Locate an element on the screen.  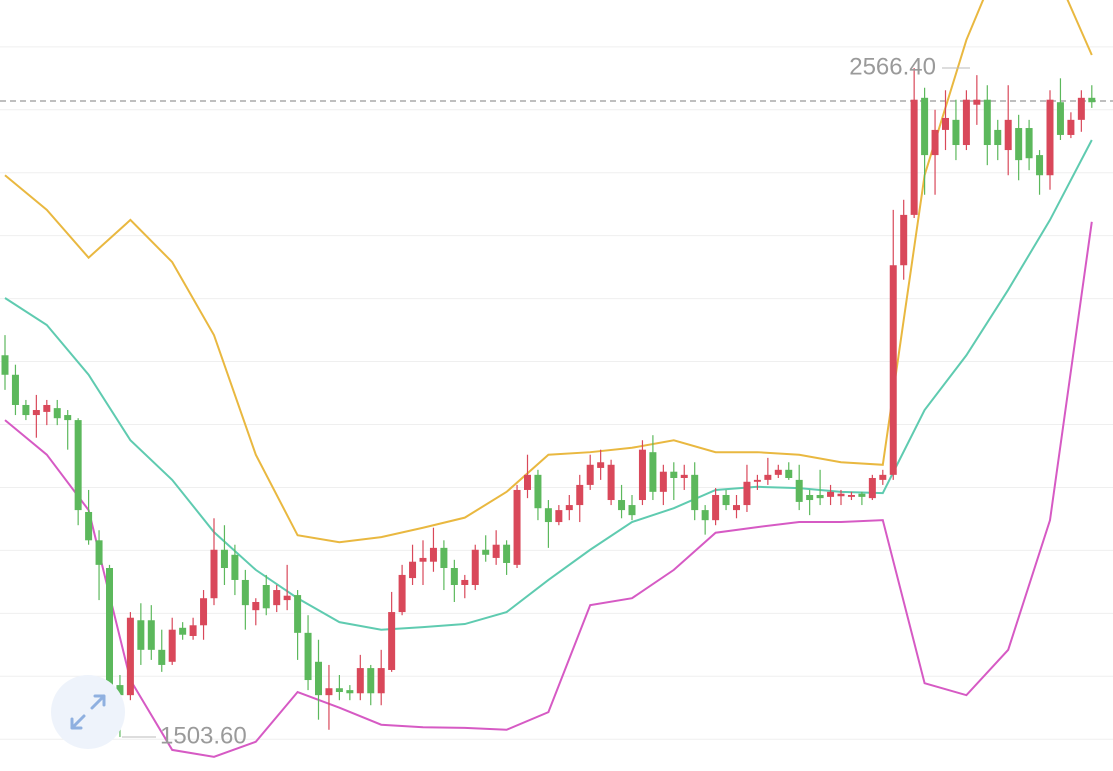
low-label: 1503.60 is located at coordinates (203, 735).